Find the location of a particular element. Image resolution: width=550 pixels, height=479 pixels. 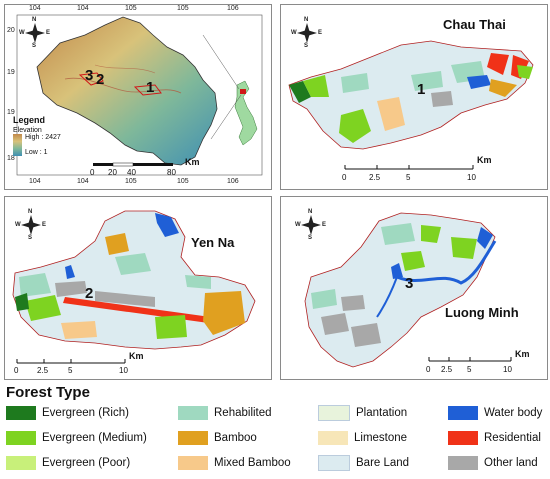

legend-item: Limestone is located at coordinates (362, 438).